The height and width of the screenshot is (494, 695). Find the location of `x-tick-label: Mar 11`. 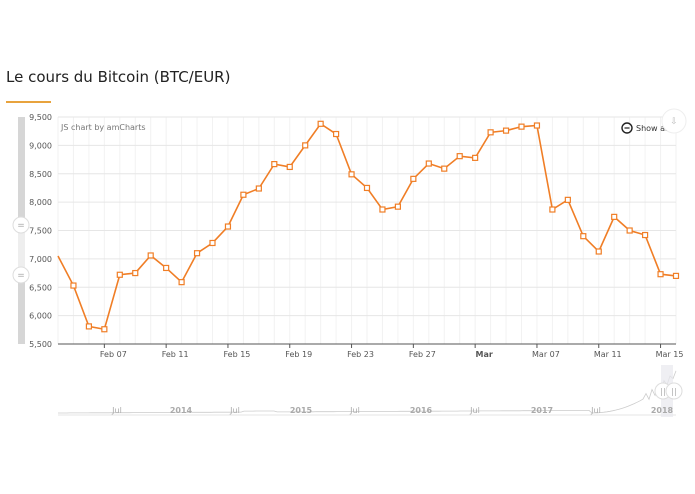

x-tick-label: Mar 11 is located at coordinates (608, 354).